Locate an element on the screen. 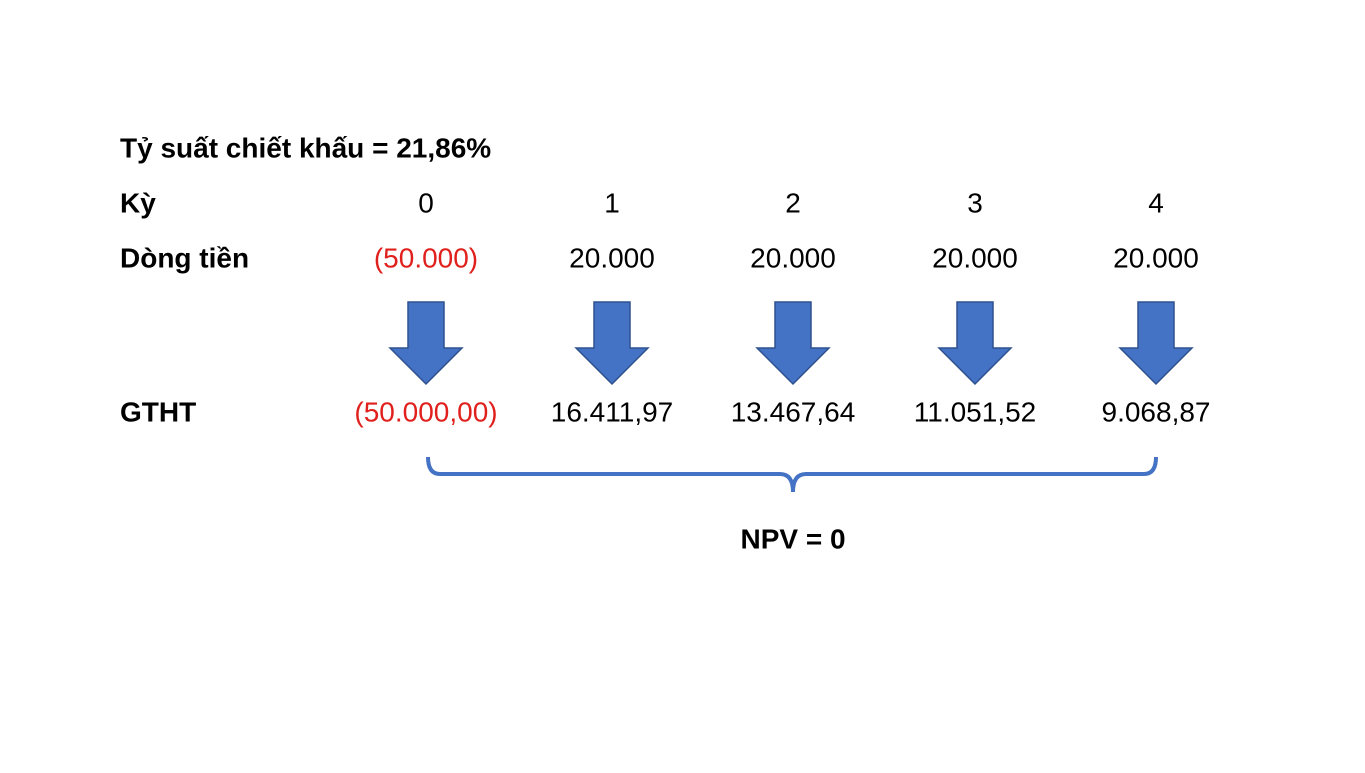  period-cell: 3 is located at coordinates (975, 202).